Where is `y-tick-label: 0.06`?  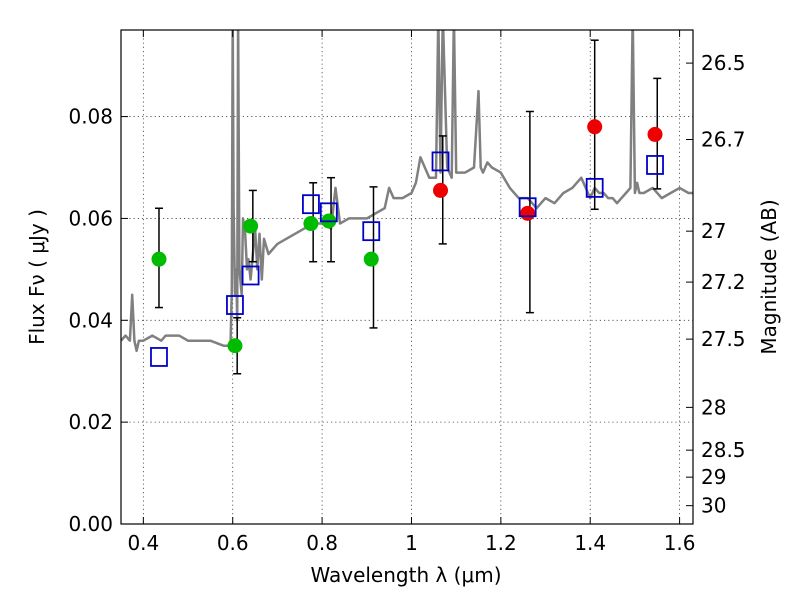 y-tick-label: 0.06 is located at coordinates (90, 218).